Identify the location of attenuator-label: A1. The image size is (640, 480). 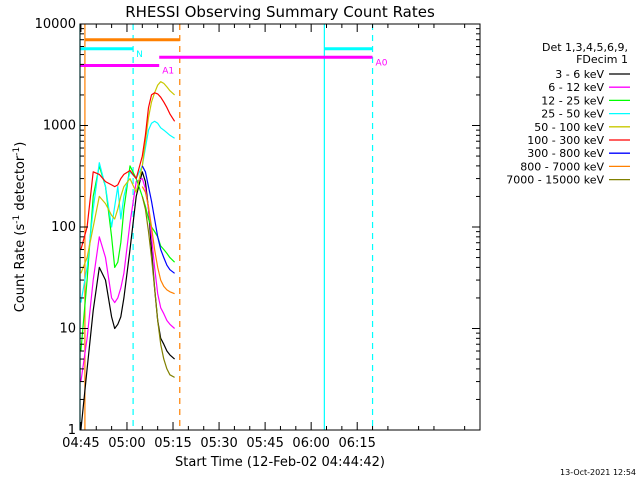
(168, 72).